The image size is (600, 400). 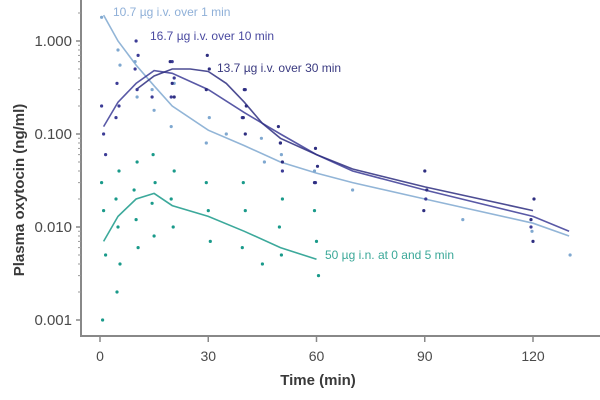 I want to click on x-axis-title: Time (min), so click(x=318, y=380).